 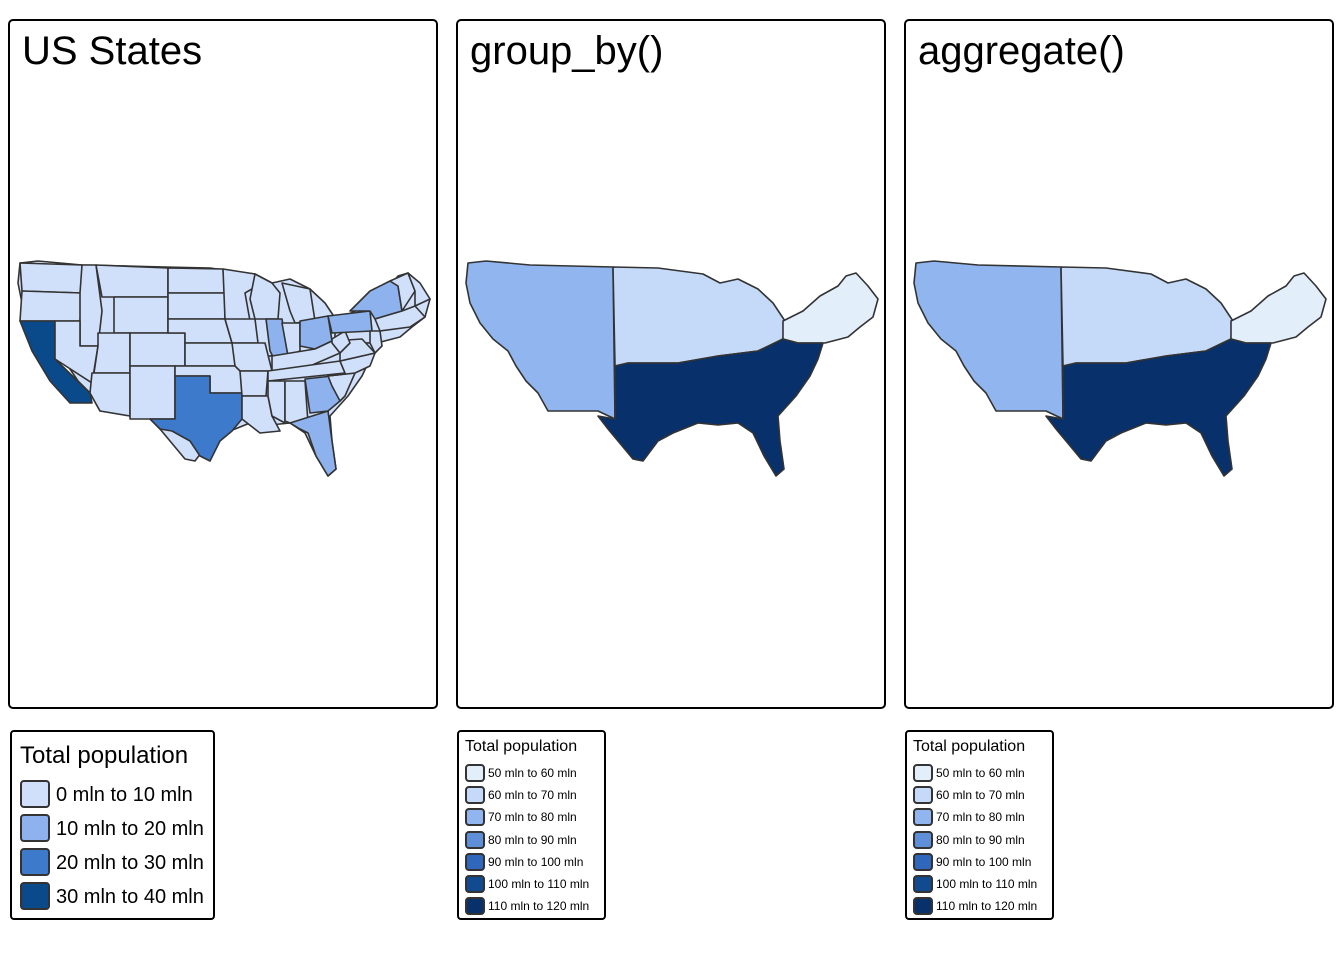 I want to click on panel-title: US States, so click(x=112, y=51).